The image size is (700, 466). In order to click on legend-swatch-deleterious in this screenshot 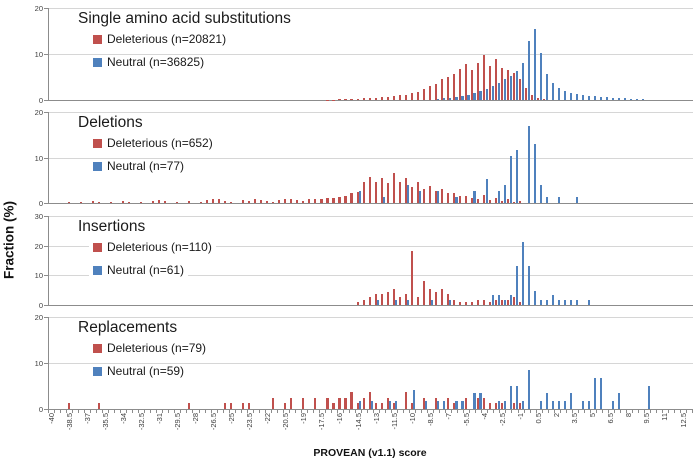, I will do `click(97, 143)`.